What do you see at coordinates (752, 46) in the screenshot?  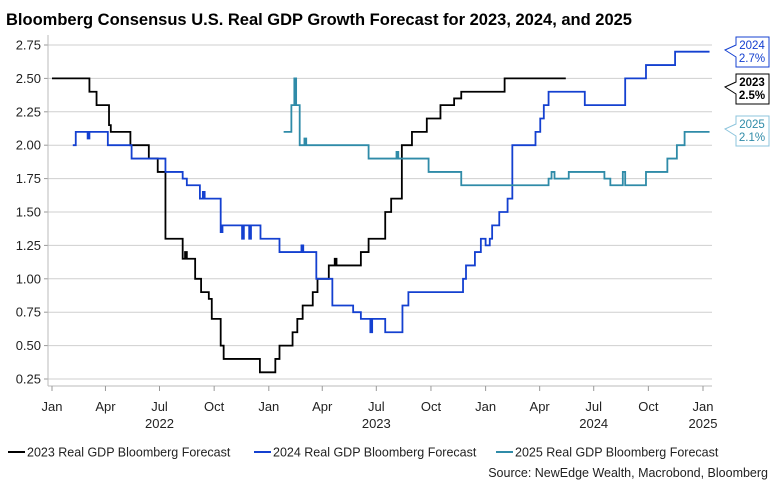 I see `end-label-year: 2024` at bounding box center [752, 46].